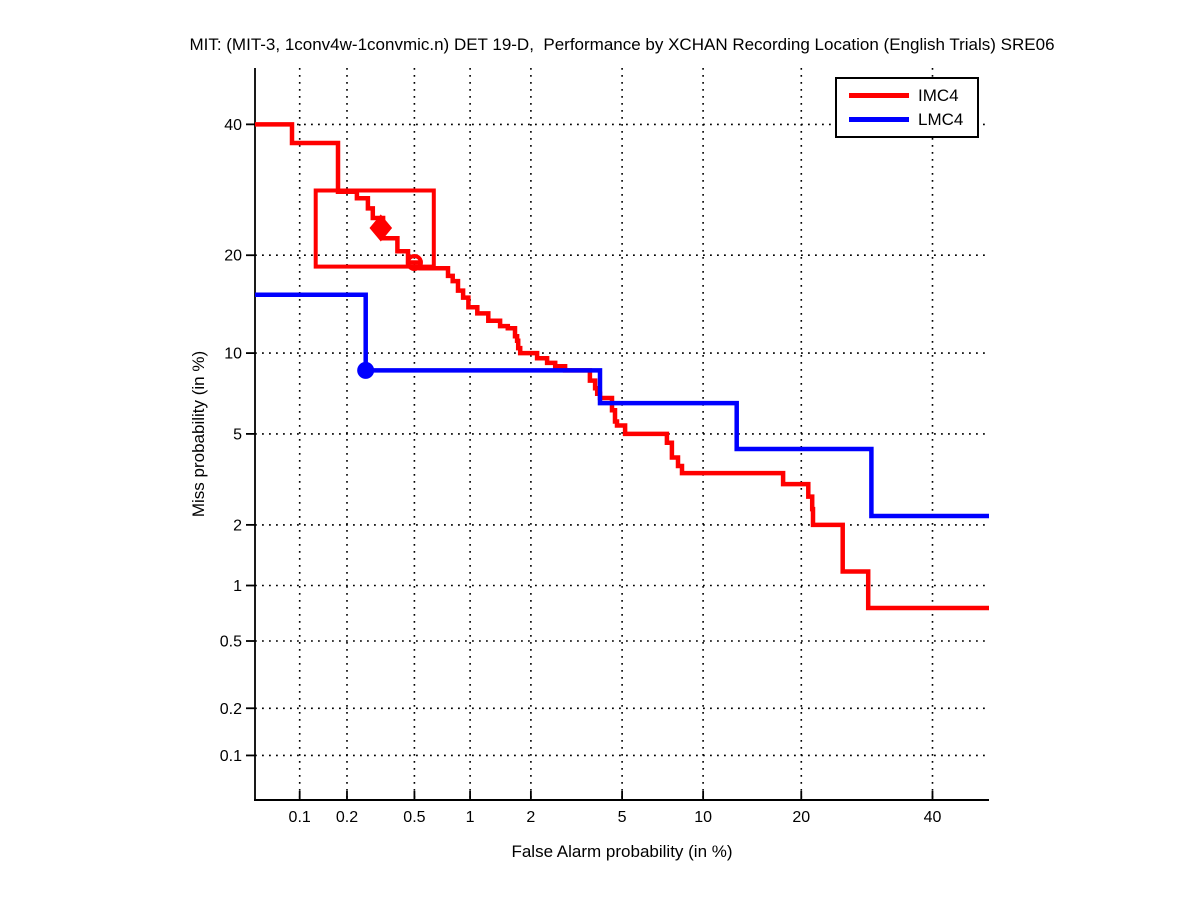  I want to click on marker-imc4-diamond, so click(381, 228).